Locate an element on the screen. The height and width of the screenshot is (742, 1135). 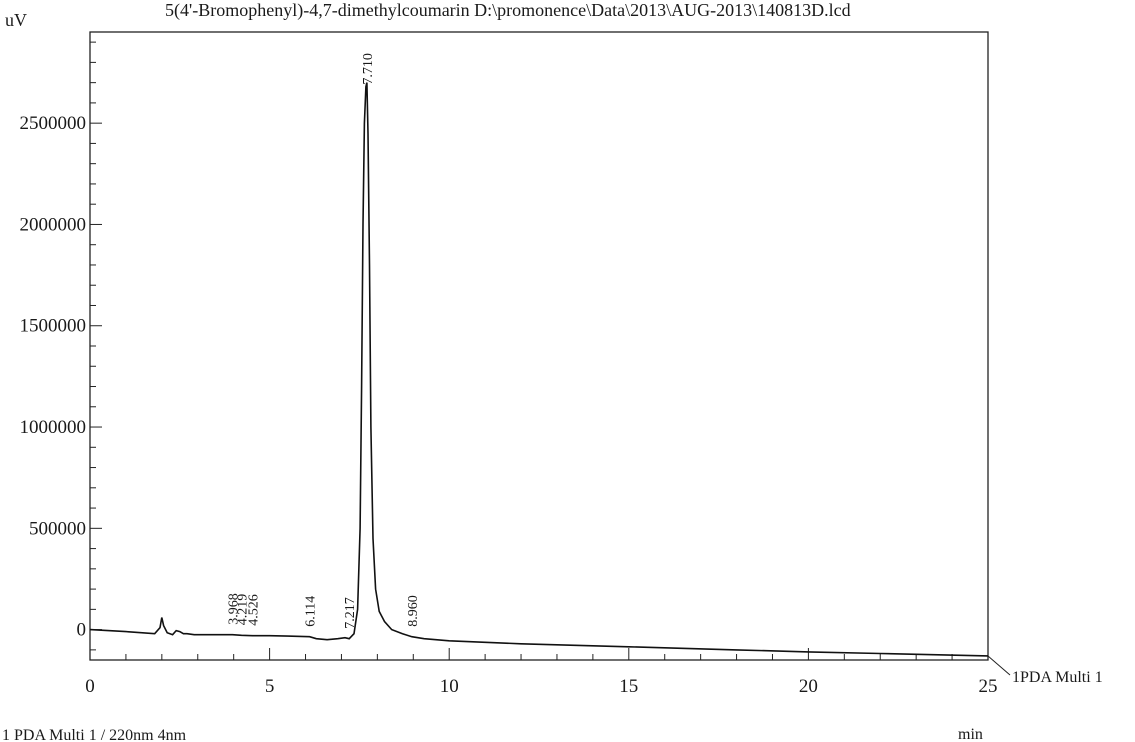
peak-label: 6.114 is located at coordinates (311, 611).